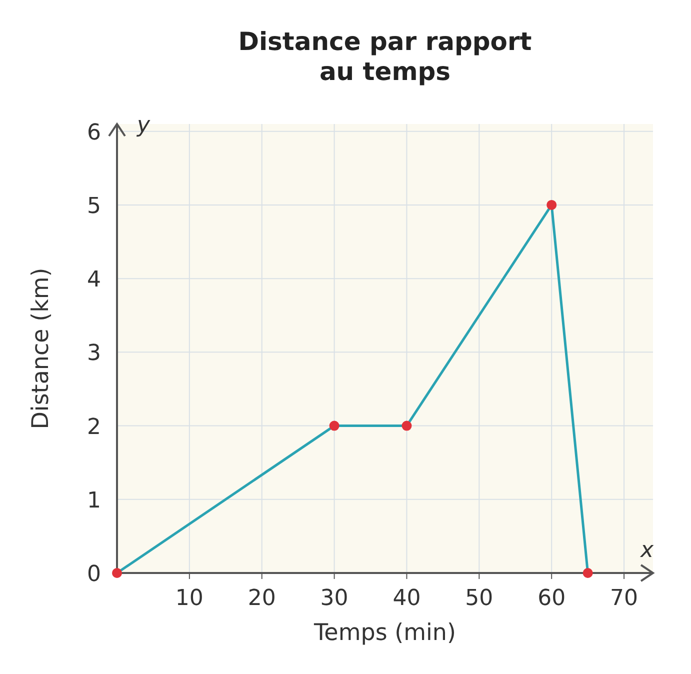  Describe the element at coordinates (94, 133) in the screenshot. I see `y-tick-label: 6` at that location.